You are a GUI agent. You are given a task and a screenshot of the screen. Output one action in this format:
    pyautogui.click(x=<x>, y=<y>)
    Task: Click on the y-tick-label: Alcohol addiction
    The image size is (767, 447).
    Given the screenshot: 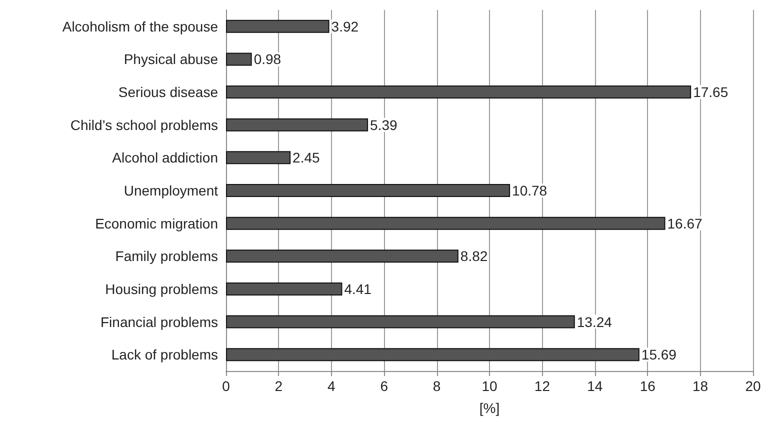 What is the action you would take?
    pyautogui.click(x=165, y=158)
    